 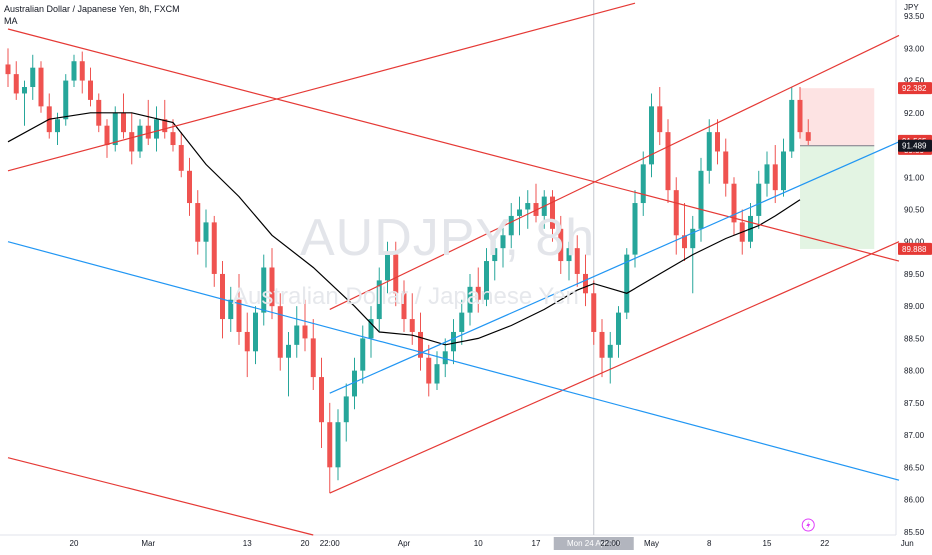 I want to click on time-tick-label: 13, so click(x=247, y=543).